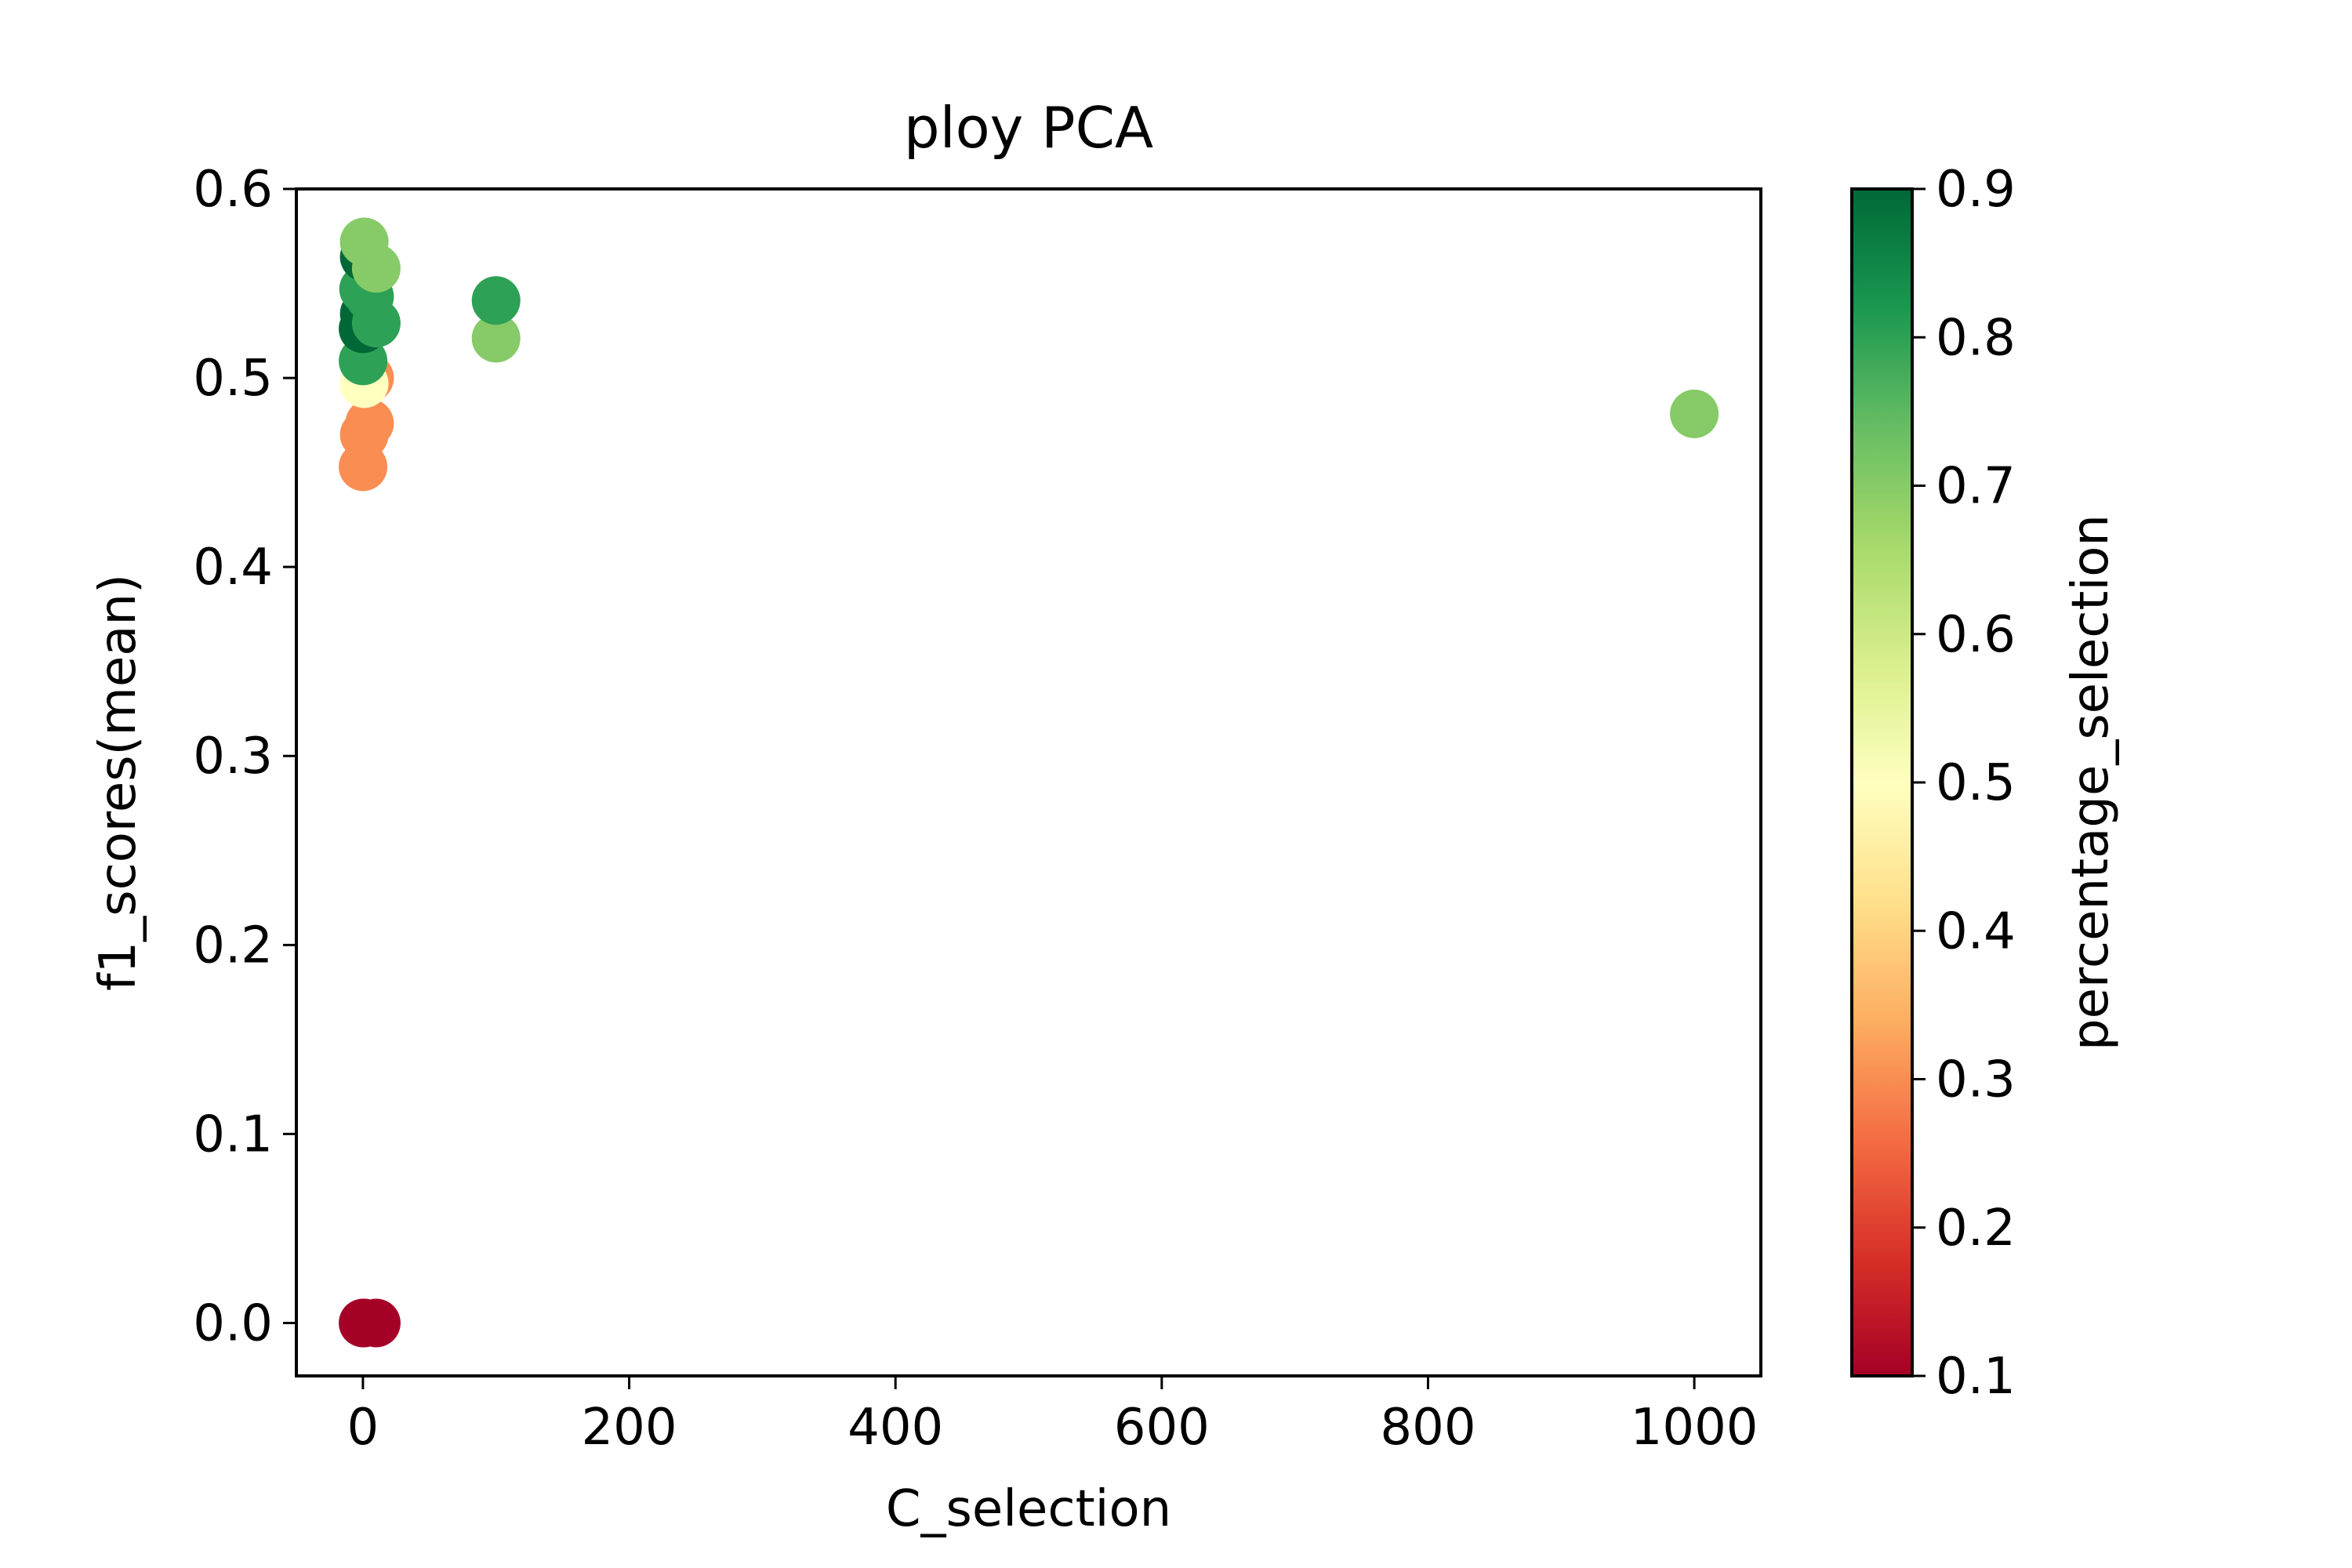  What do you see at coordinates (233, 568) in the screenshot?
I see `y-tick-label: 0.4` at bounding box center [233, 568].